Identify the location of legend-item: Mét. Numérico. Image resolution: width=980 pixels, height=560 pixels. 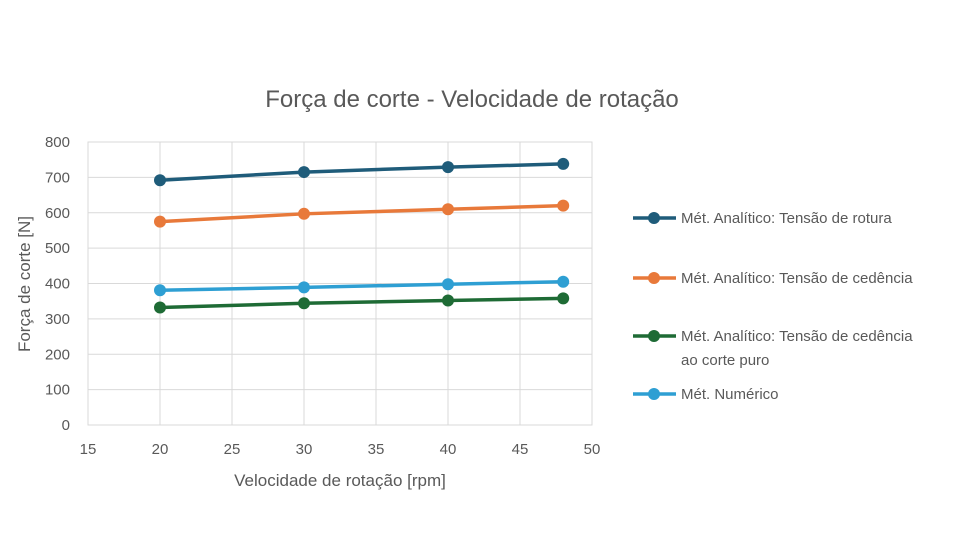
(706, 394).